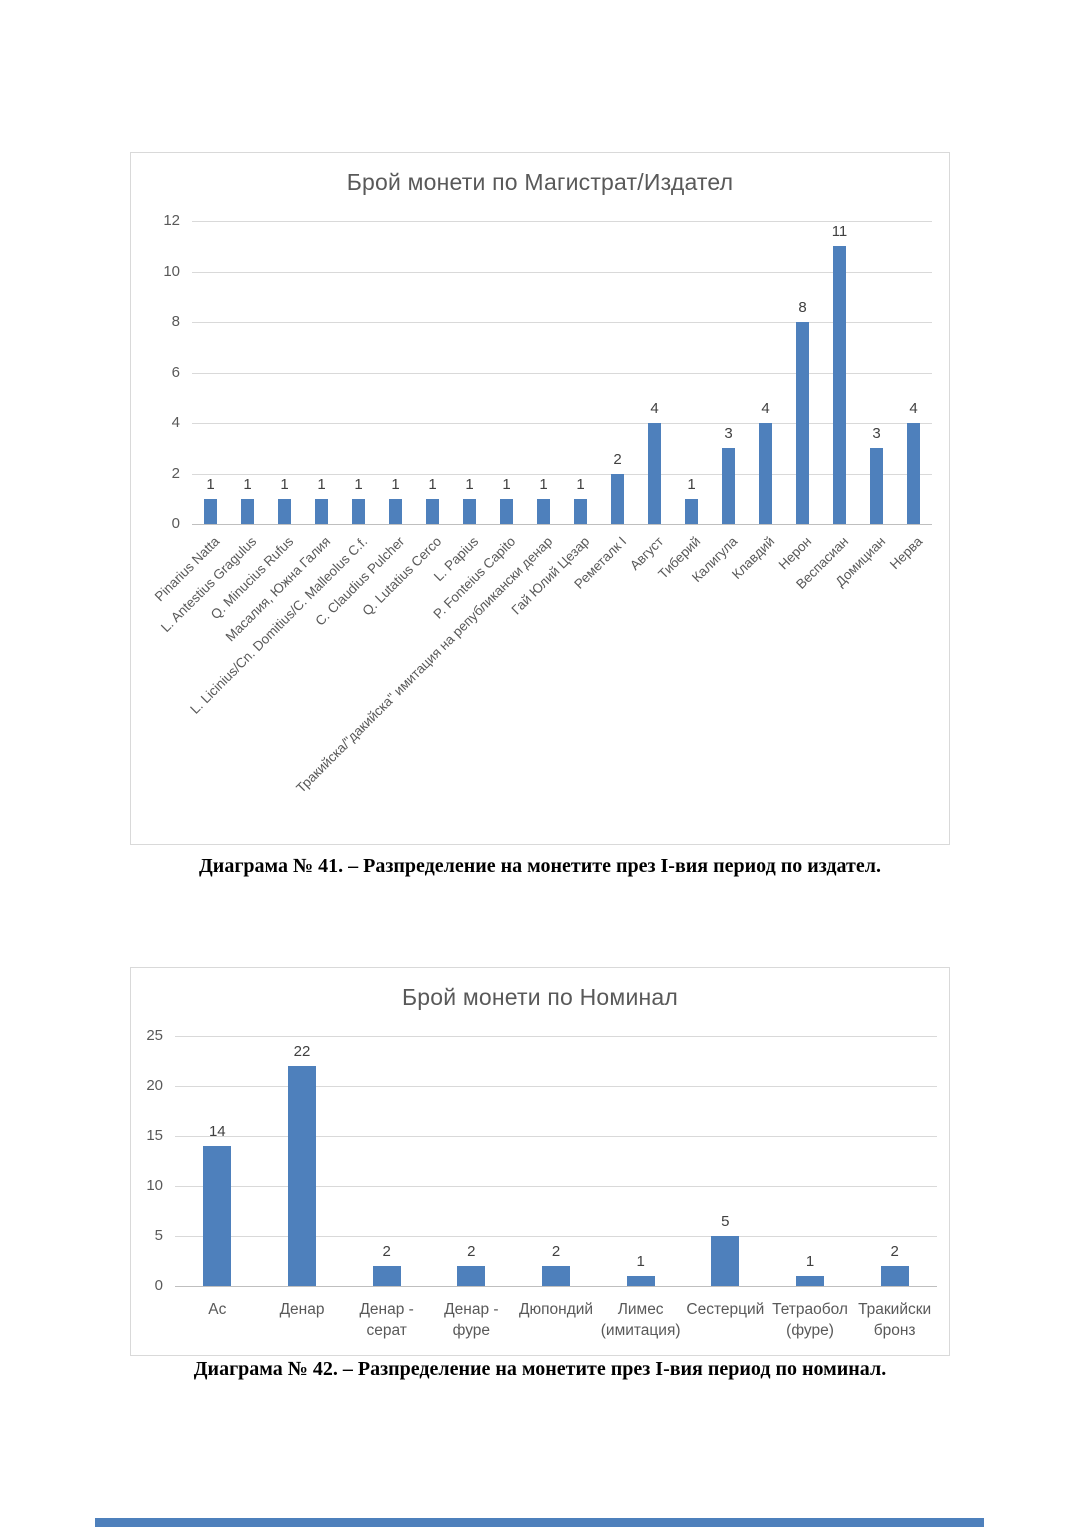 This screenshot has width=1080, height=1527. I want to click on x-category-label: Денар - фуре, so click(471, 1320).